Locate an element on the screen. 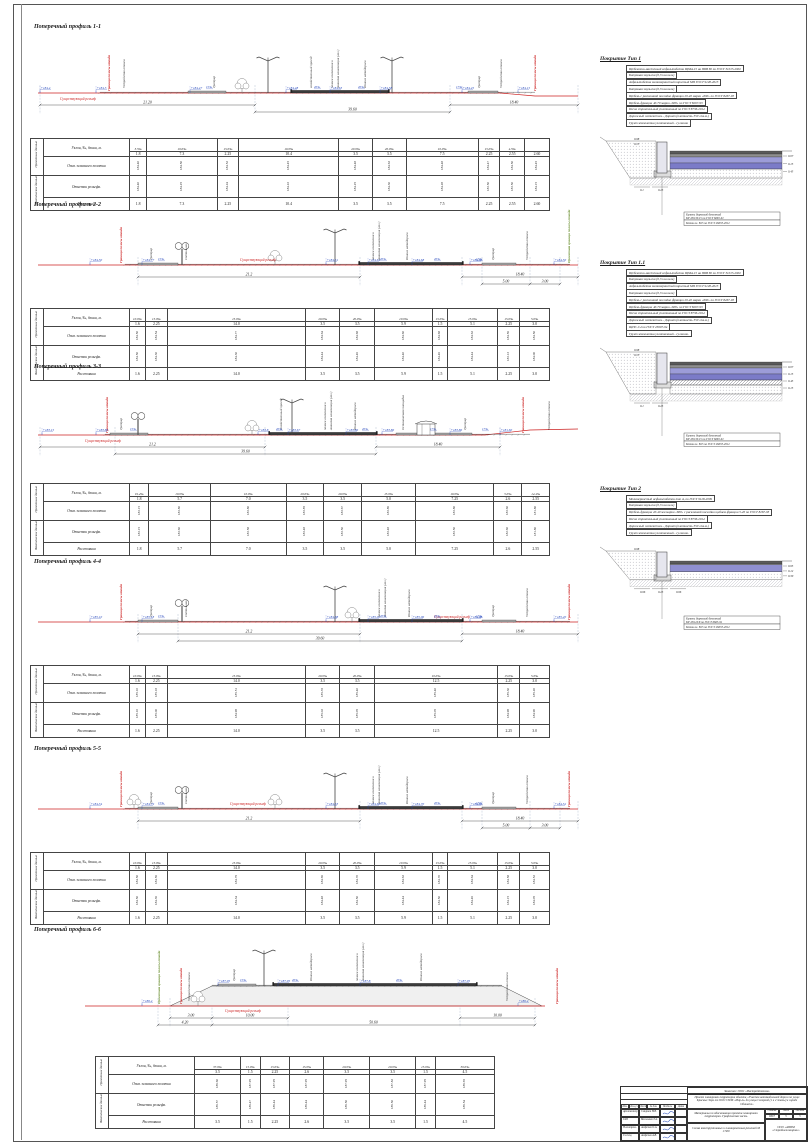  dimension-line: 18.40 is located at coordinates (520, 276).